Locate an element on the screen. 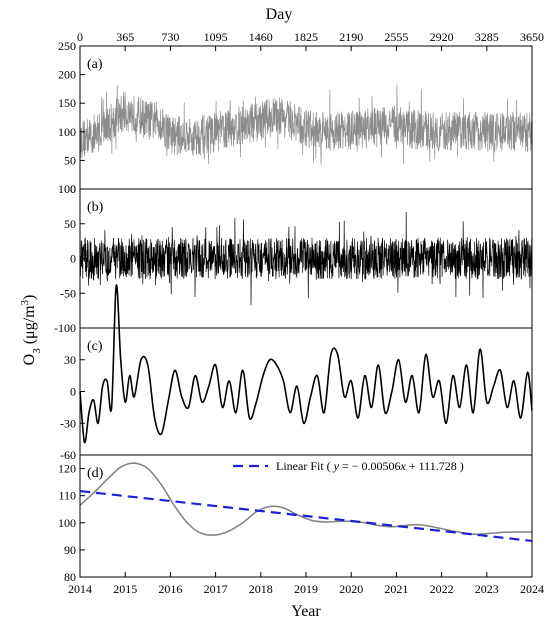 The image size is (550, 626). year-tick-label: 2016 is located at coordinates (170, 589).